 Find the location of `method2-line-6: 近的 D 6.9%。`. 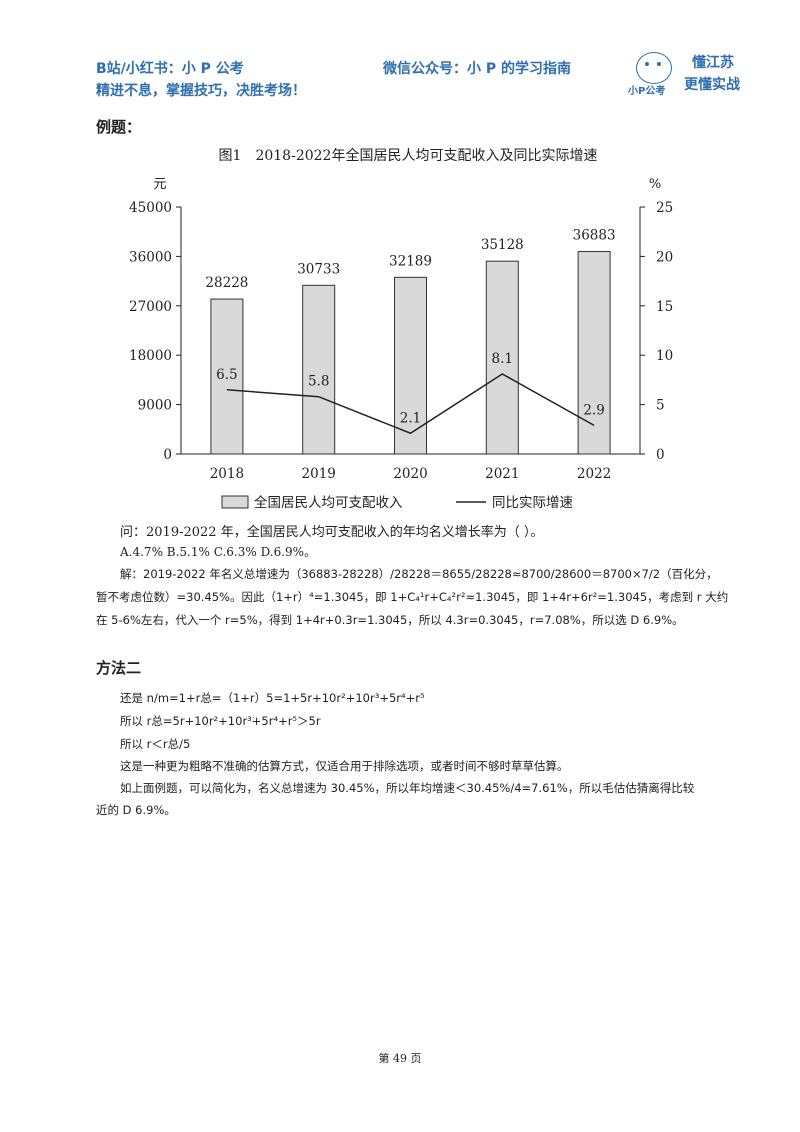

method2-line-6: 近的 D 6.9%。 is located at coordinates (136, 810).